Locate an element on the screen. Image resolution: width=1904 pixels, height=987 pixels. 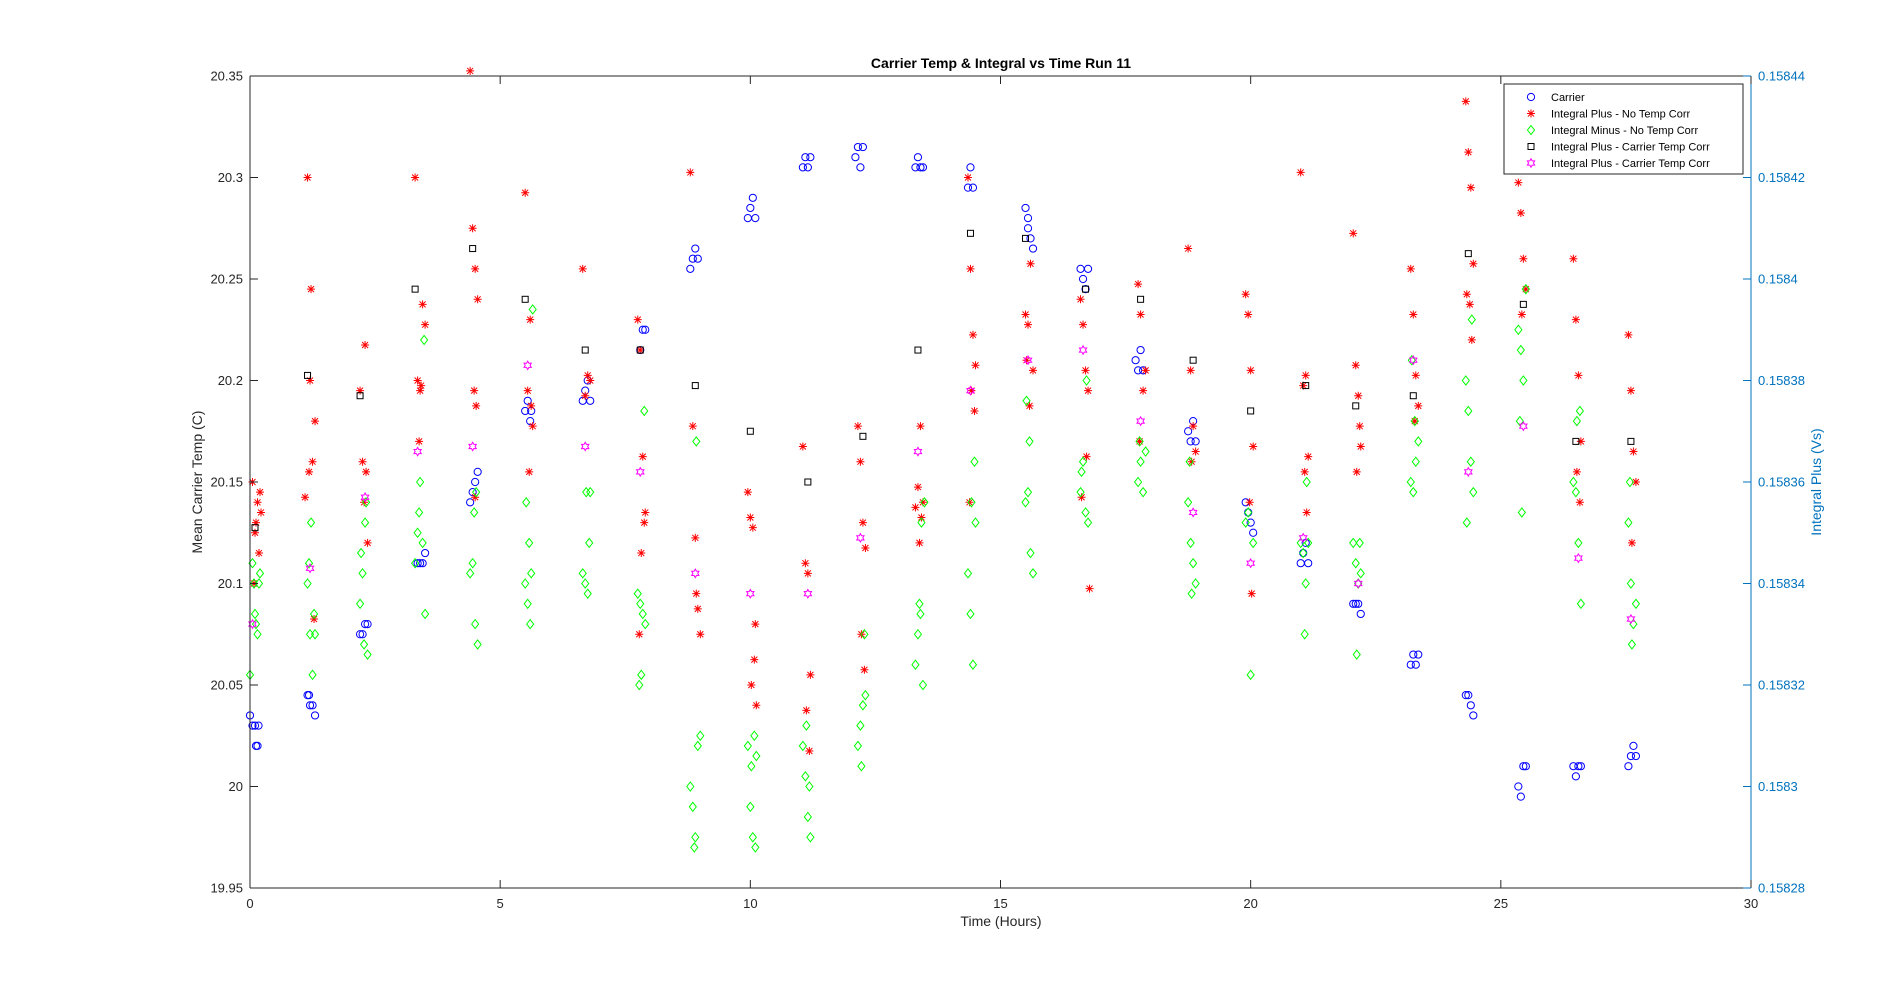
y-tick-label: 20.05 is located at coordinates (226, 685).